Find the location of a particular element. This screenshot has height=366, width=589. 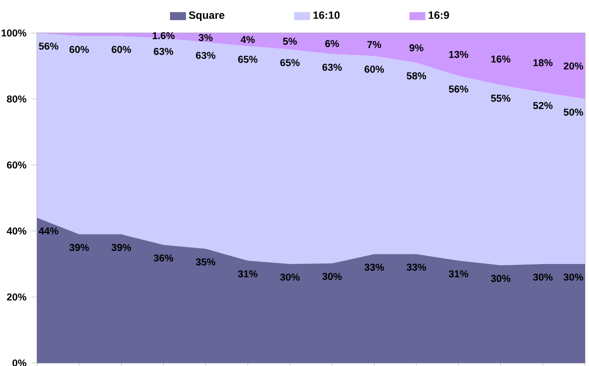

data-label: 50% is located at coordinates (574, 112).